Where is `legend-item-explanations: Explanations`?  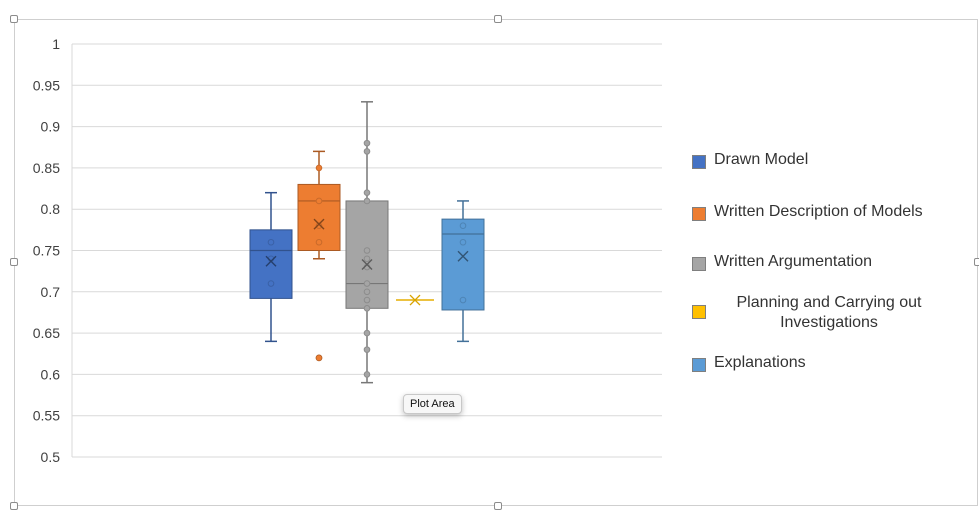 legend-item-explanations: Explanations is located at coordinates (828, 363).